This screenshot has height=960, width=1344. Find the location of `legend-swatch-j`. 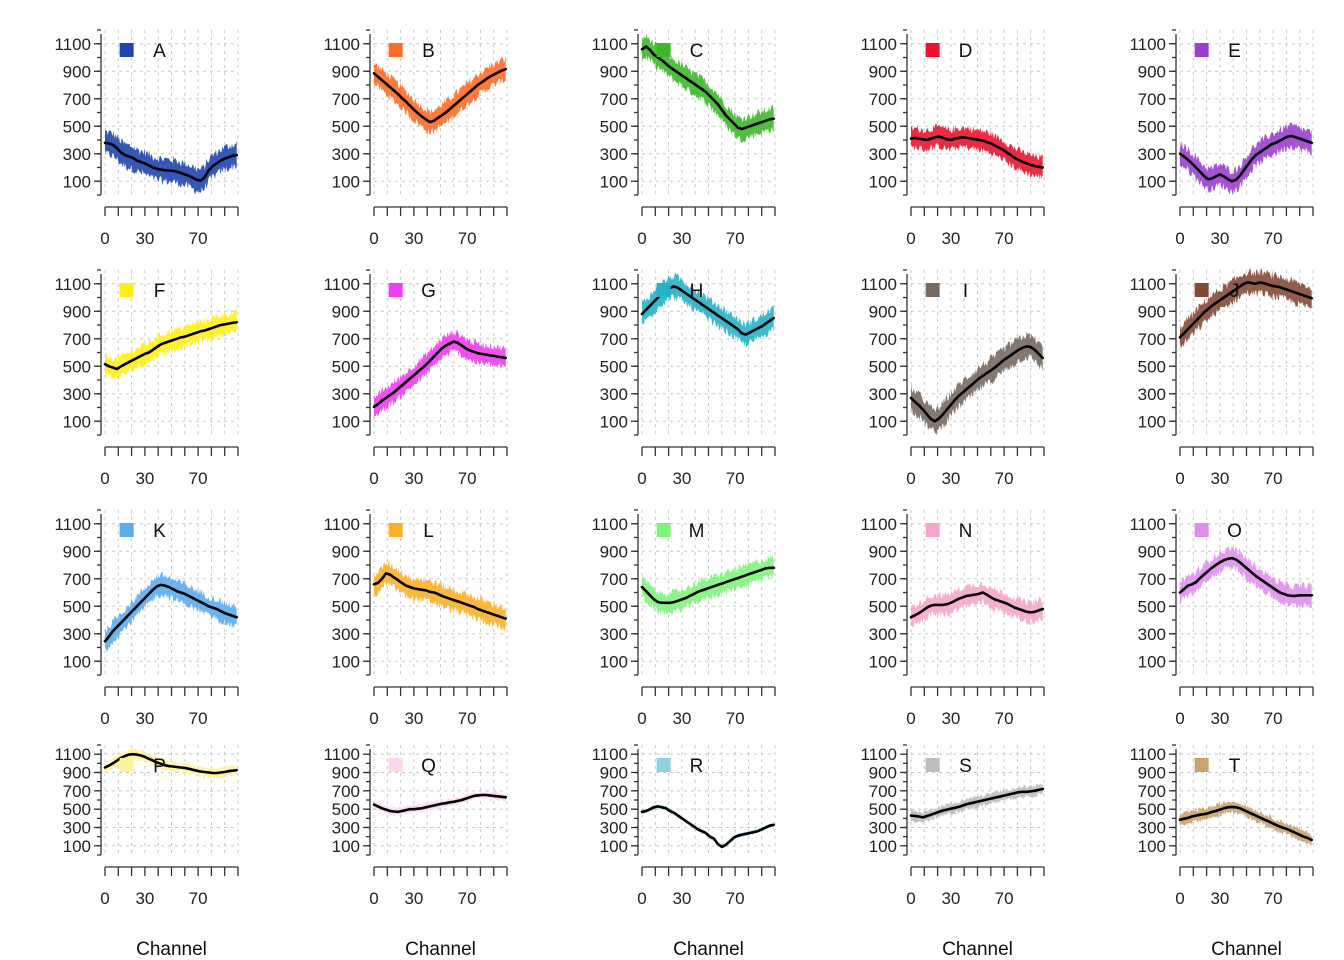

legend-swatch-j is located at coordinates (1201, 290).